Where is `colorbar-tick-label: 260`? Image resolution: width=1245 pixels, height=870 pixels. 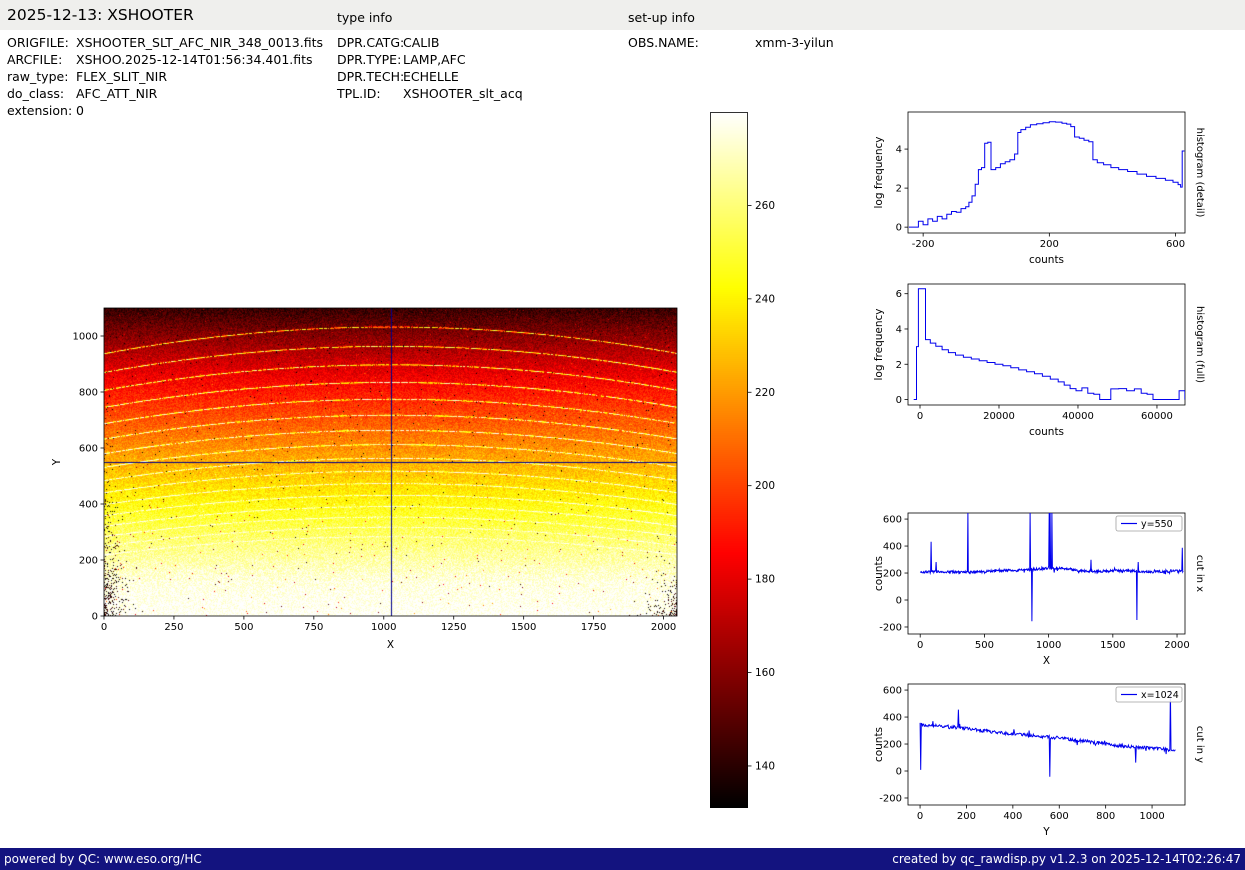 colorbar-tick-label: 260 is located at coordinates (765, 206).